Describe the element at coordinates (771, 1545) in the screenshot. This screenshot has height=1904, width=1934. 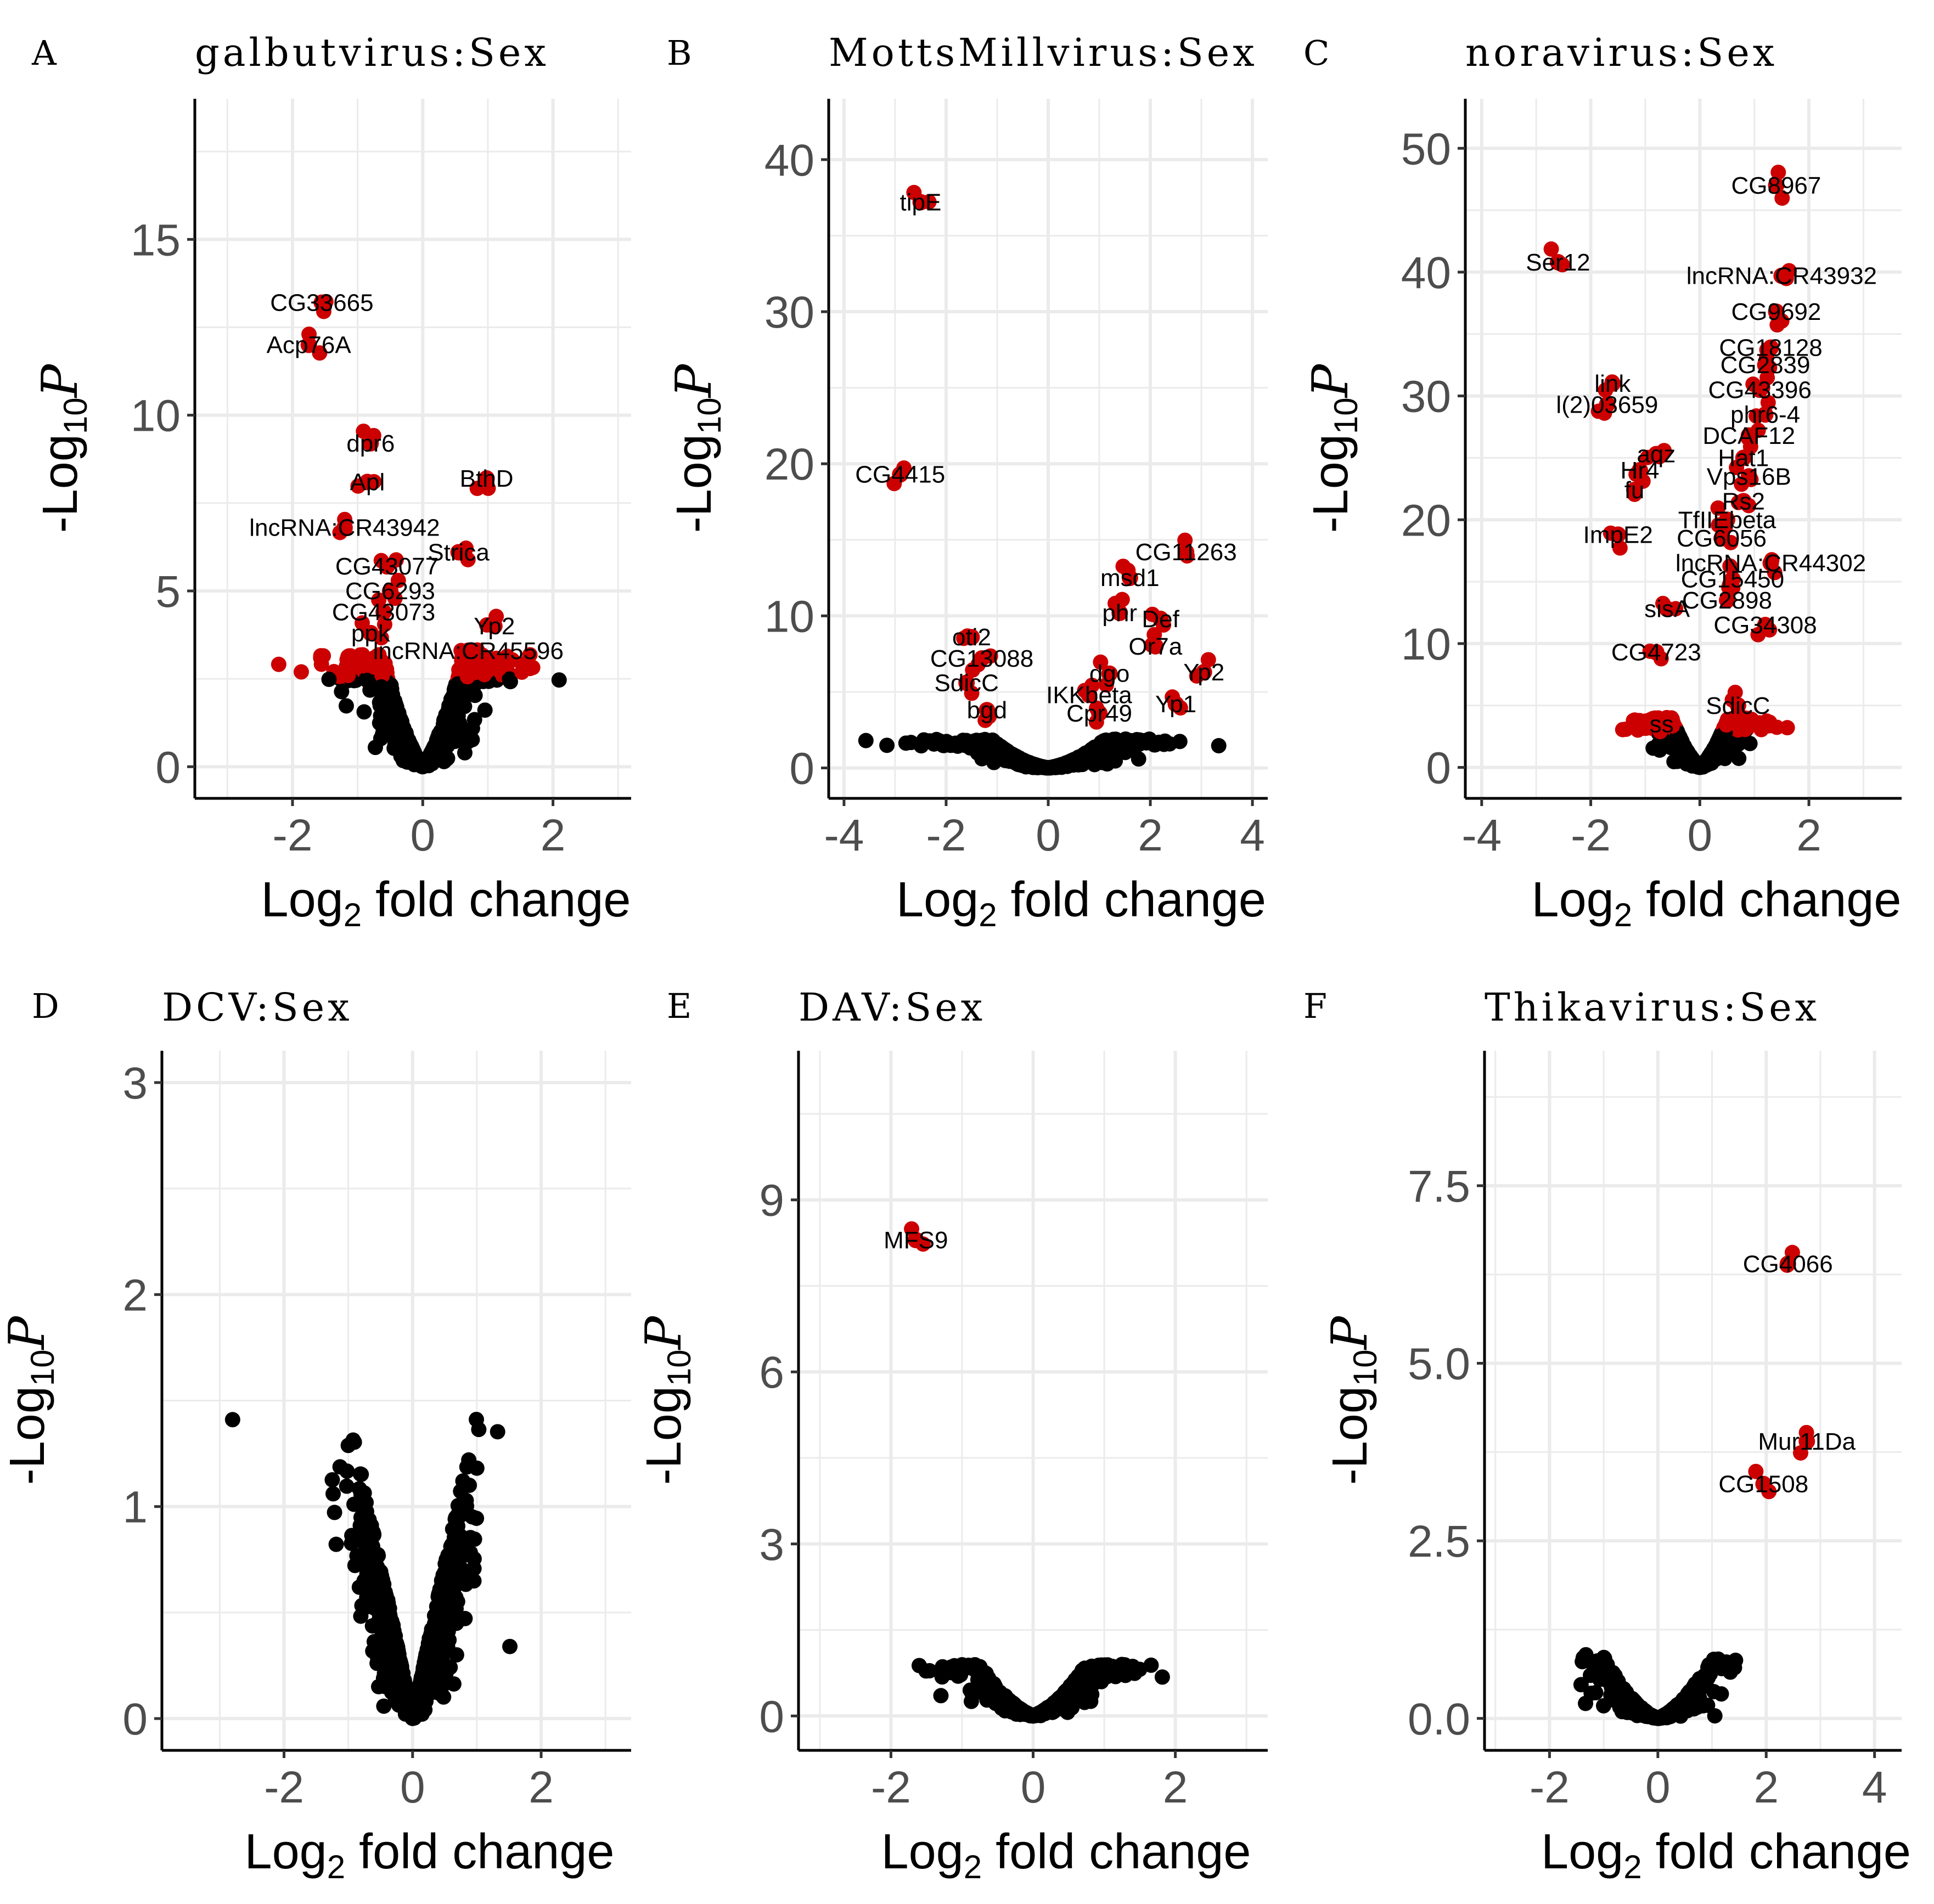
I see `y-tick-label: 3` at that location.